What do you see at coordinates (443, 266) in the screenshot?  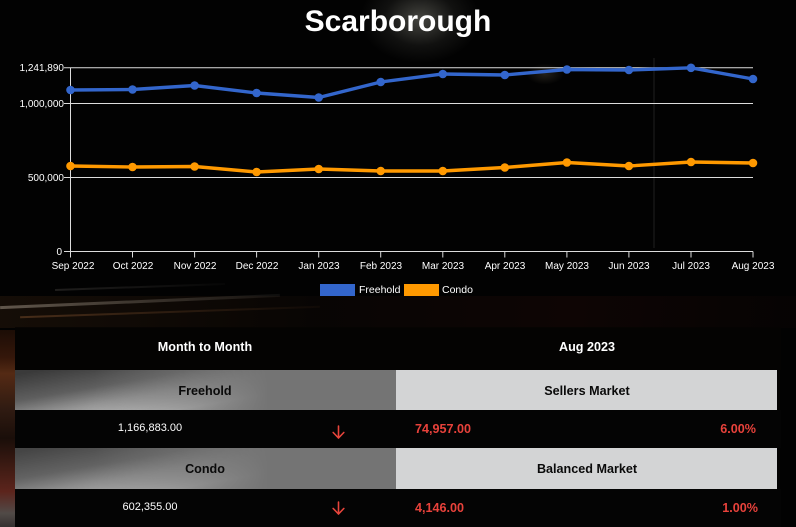 I see `svg-text: Mar 2023` at bounding box center [443, 266].